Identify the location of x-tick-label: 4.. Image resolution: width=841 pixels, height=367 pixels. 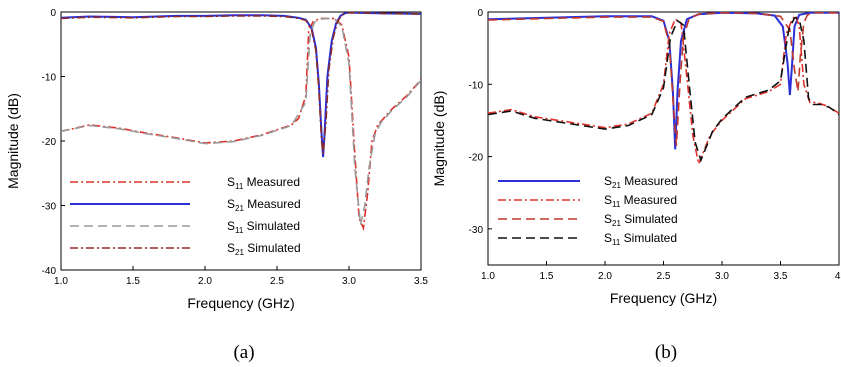
(838, 276).